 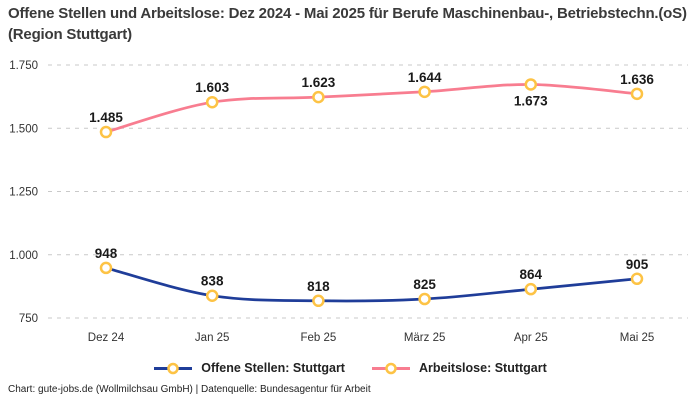 What do you see at coordinates (23, 66) in the screenshot?
I see `y-tick-label: 1.750` at bounding box center [23, 66].